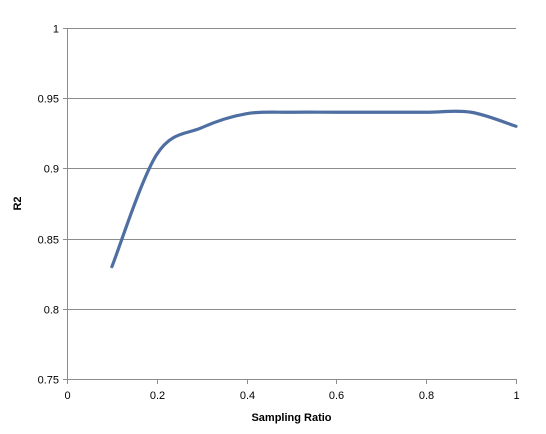 This screenshot has height=434, width=546. What do you see at coordinates (48, 381) in the screenshot?
I see `y-tick-label: 0.75` at bounding box center [48, 381].